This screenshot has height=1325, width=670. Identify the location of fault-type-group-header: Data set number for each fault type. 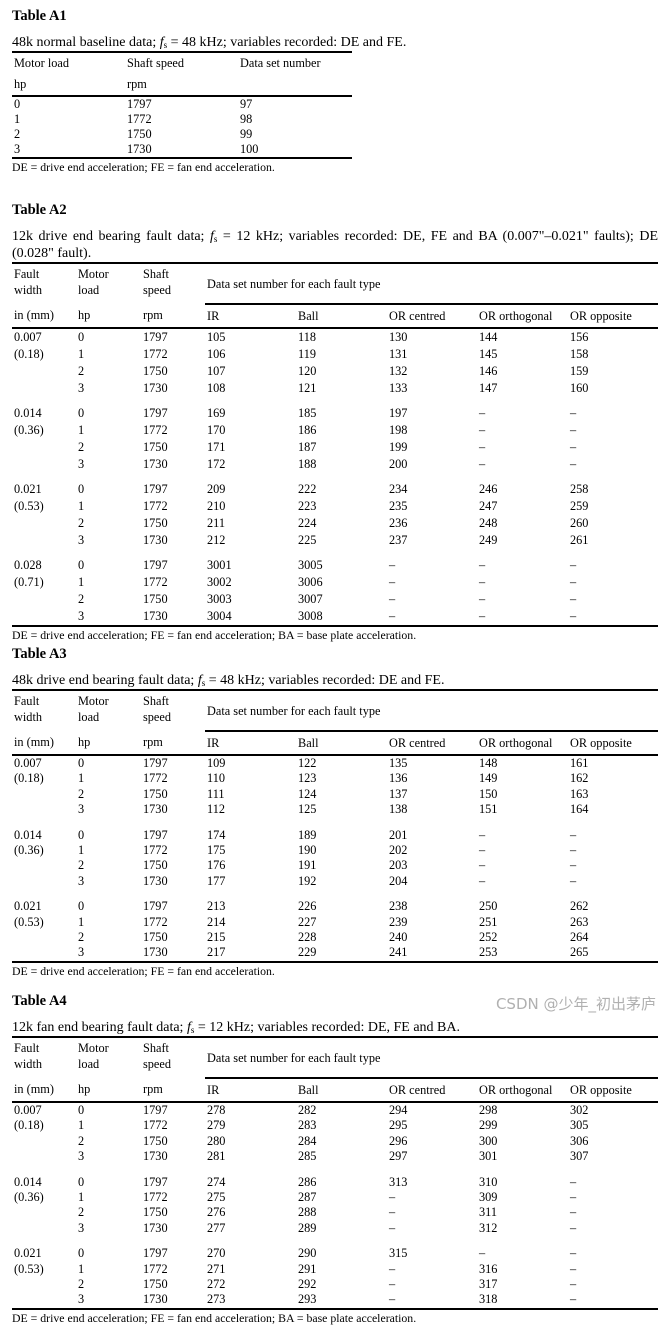
(432, 284).